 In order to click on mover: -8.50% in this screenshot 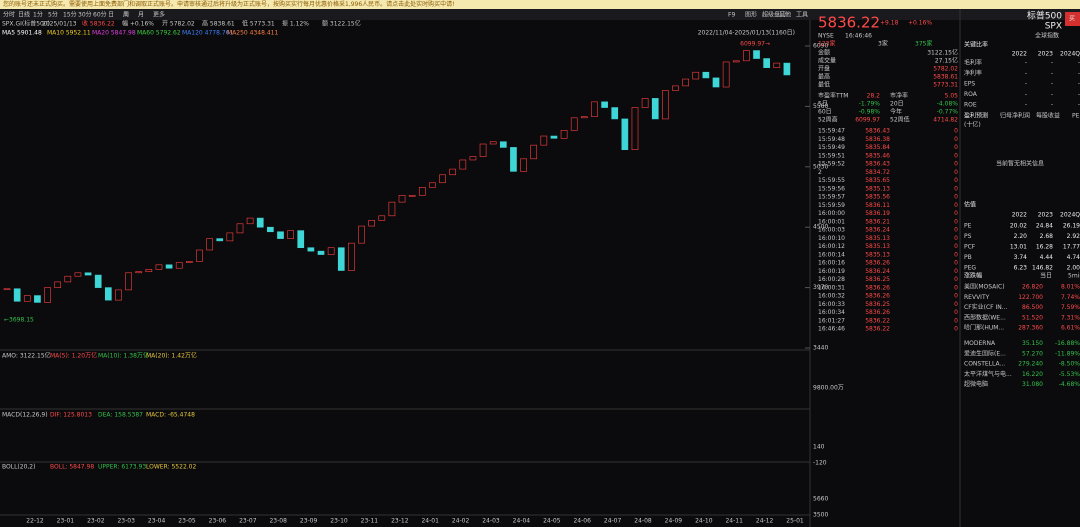, I will do `click(1069, 364)`.